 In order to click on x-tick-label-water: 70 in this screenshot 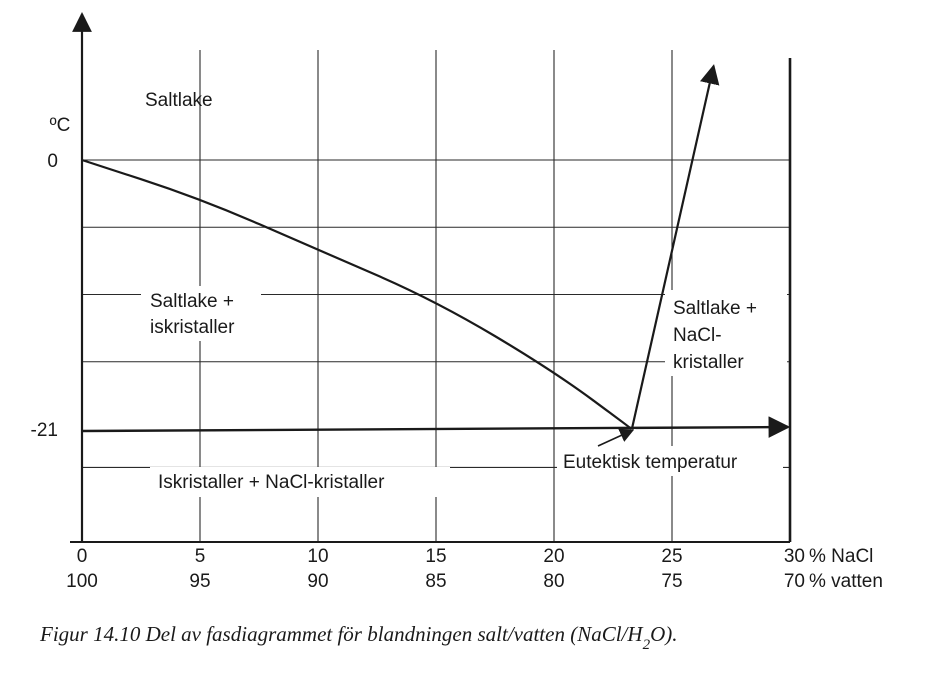, I will do `click(794, 581)`.